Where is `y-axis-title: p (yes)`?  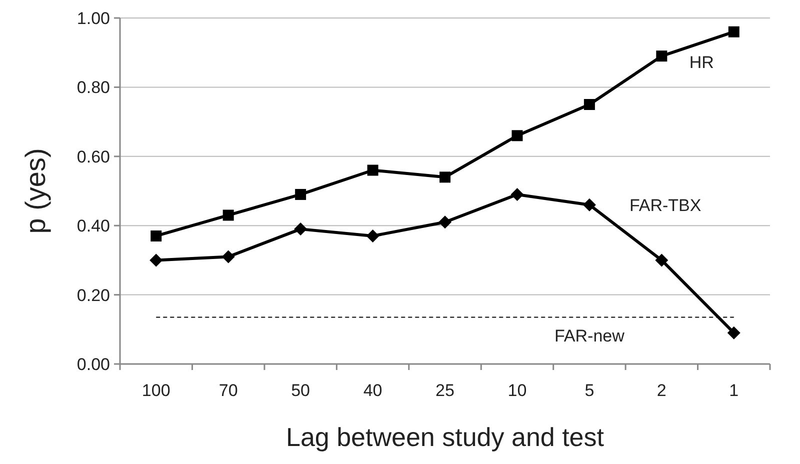
y-axis-title: p (yes) is located at coordinates (35, 191).